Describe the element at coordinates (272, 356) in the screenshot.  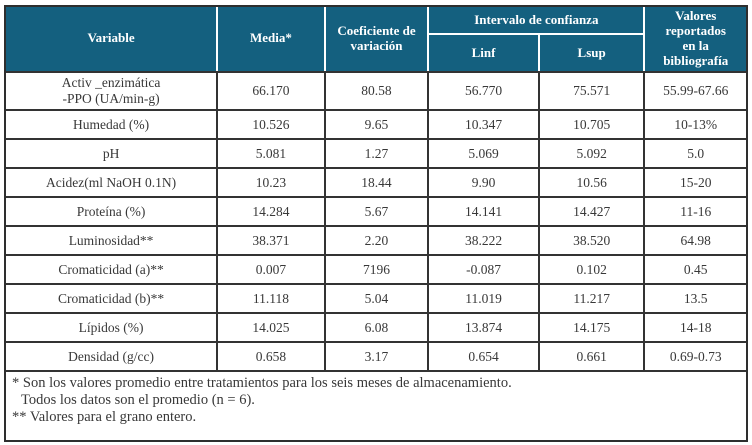
I see `cell-media: 0.658` at that location.